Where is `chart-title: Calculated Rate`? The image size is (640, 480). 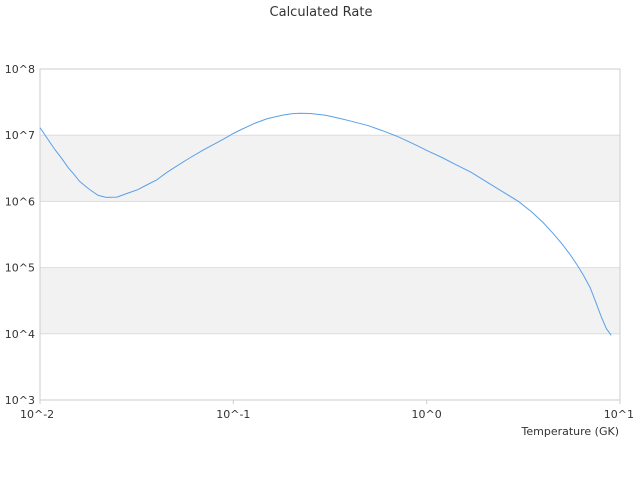 chart-title: Calculated Rate is located at coordinates (321, 12).